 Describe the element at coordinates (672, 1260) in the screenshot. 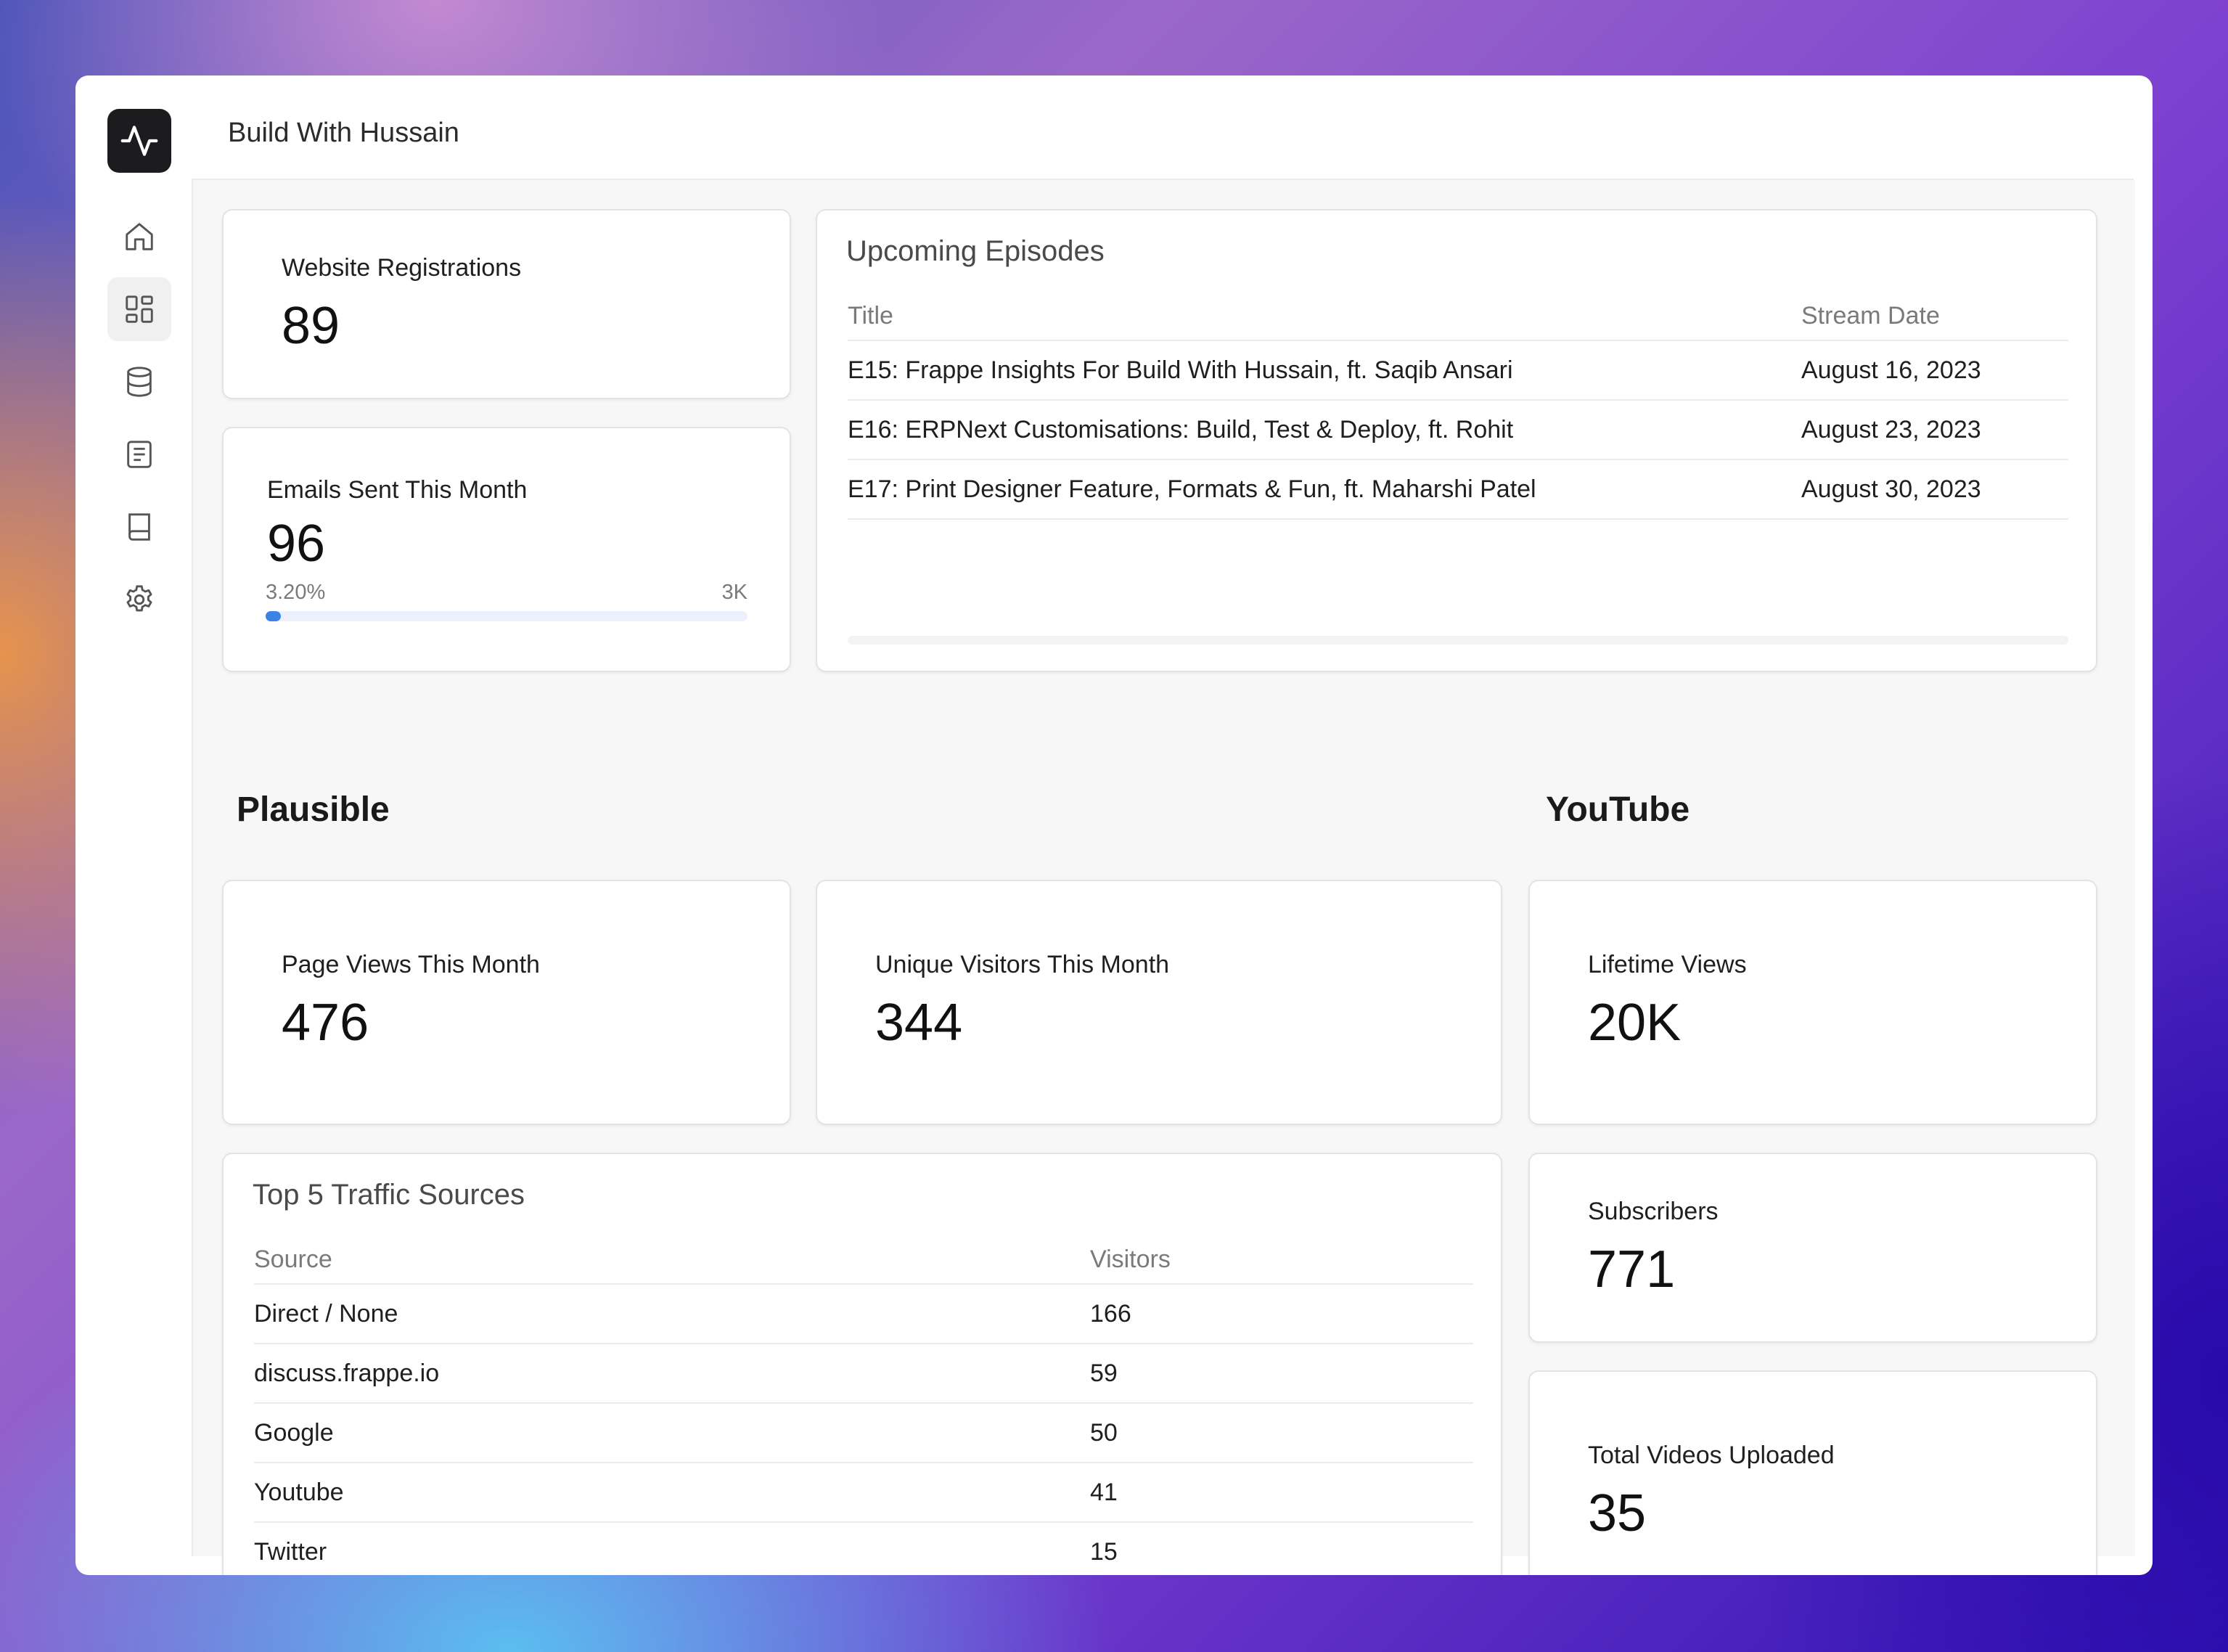

I see `column-header-source: Source` at that location.